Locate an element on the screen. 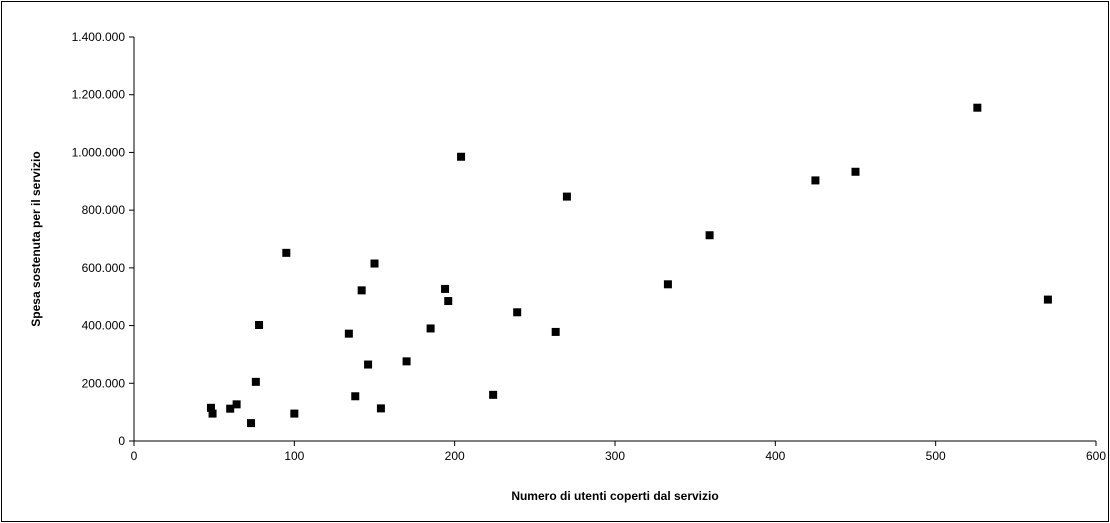  y-tick-label: 0 is located at coordinates (121, 441).